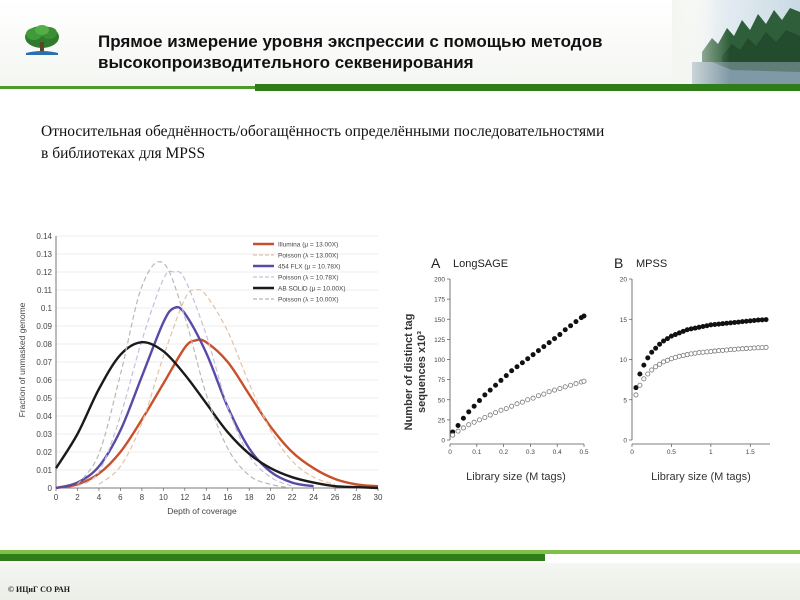  Describe the element at coordinates (206, 497) in the screenshot. I see `x-tick-label: 14` at that location.